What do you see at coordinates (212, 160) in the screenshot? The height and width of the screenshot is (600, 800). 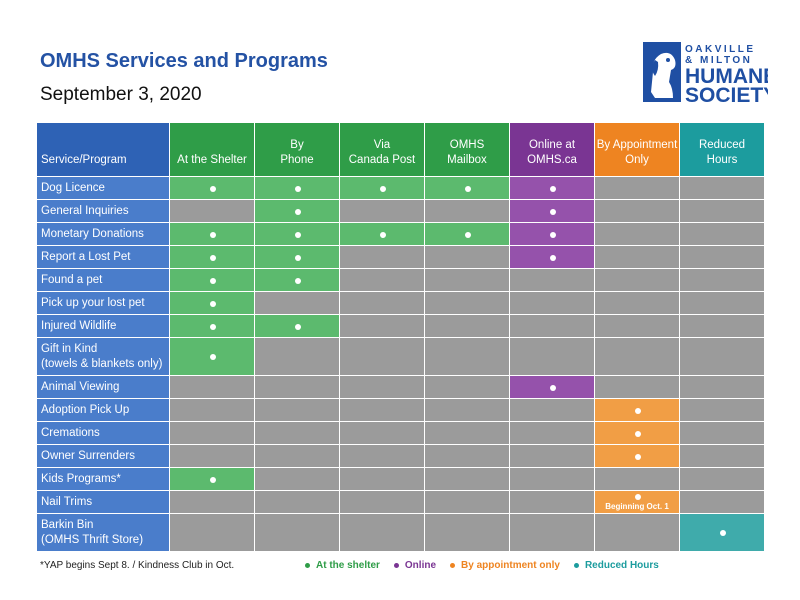 I see `header-line: At the Shelter` at bounding box center [212, 160].